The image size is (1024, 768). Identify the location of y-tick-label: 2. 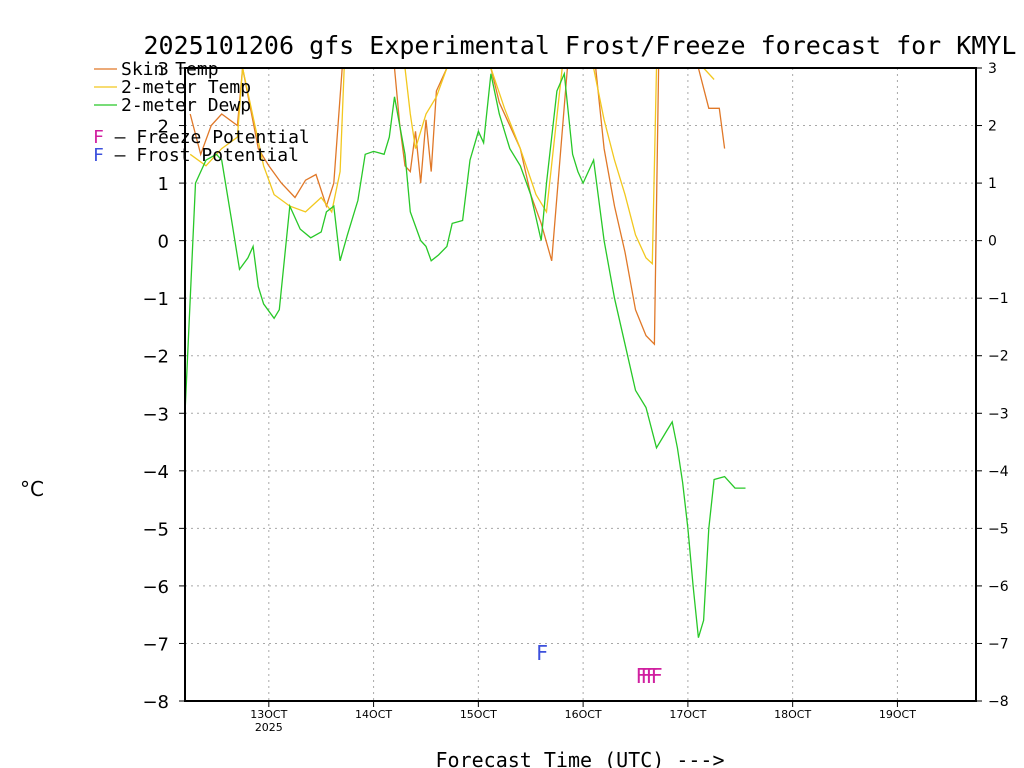
(163, 127).